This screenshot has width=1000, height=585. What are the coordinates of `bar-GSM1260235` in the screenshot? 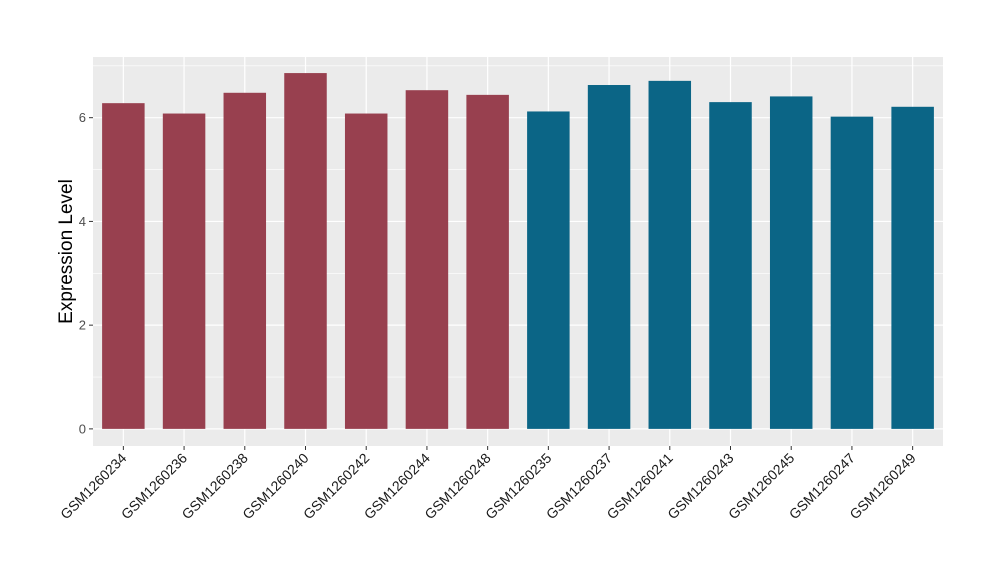 It's located at (548, 270).